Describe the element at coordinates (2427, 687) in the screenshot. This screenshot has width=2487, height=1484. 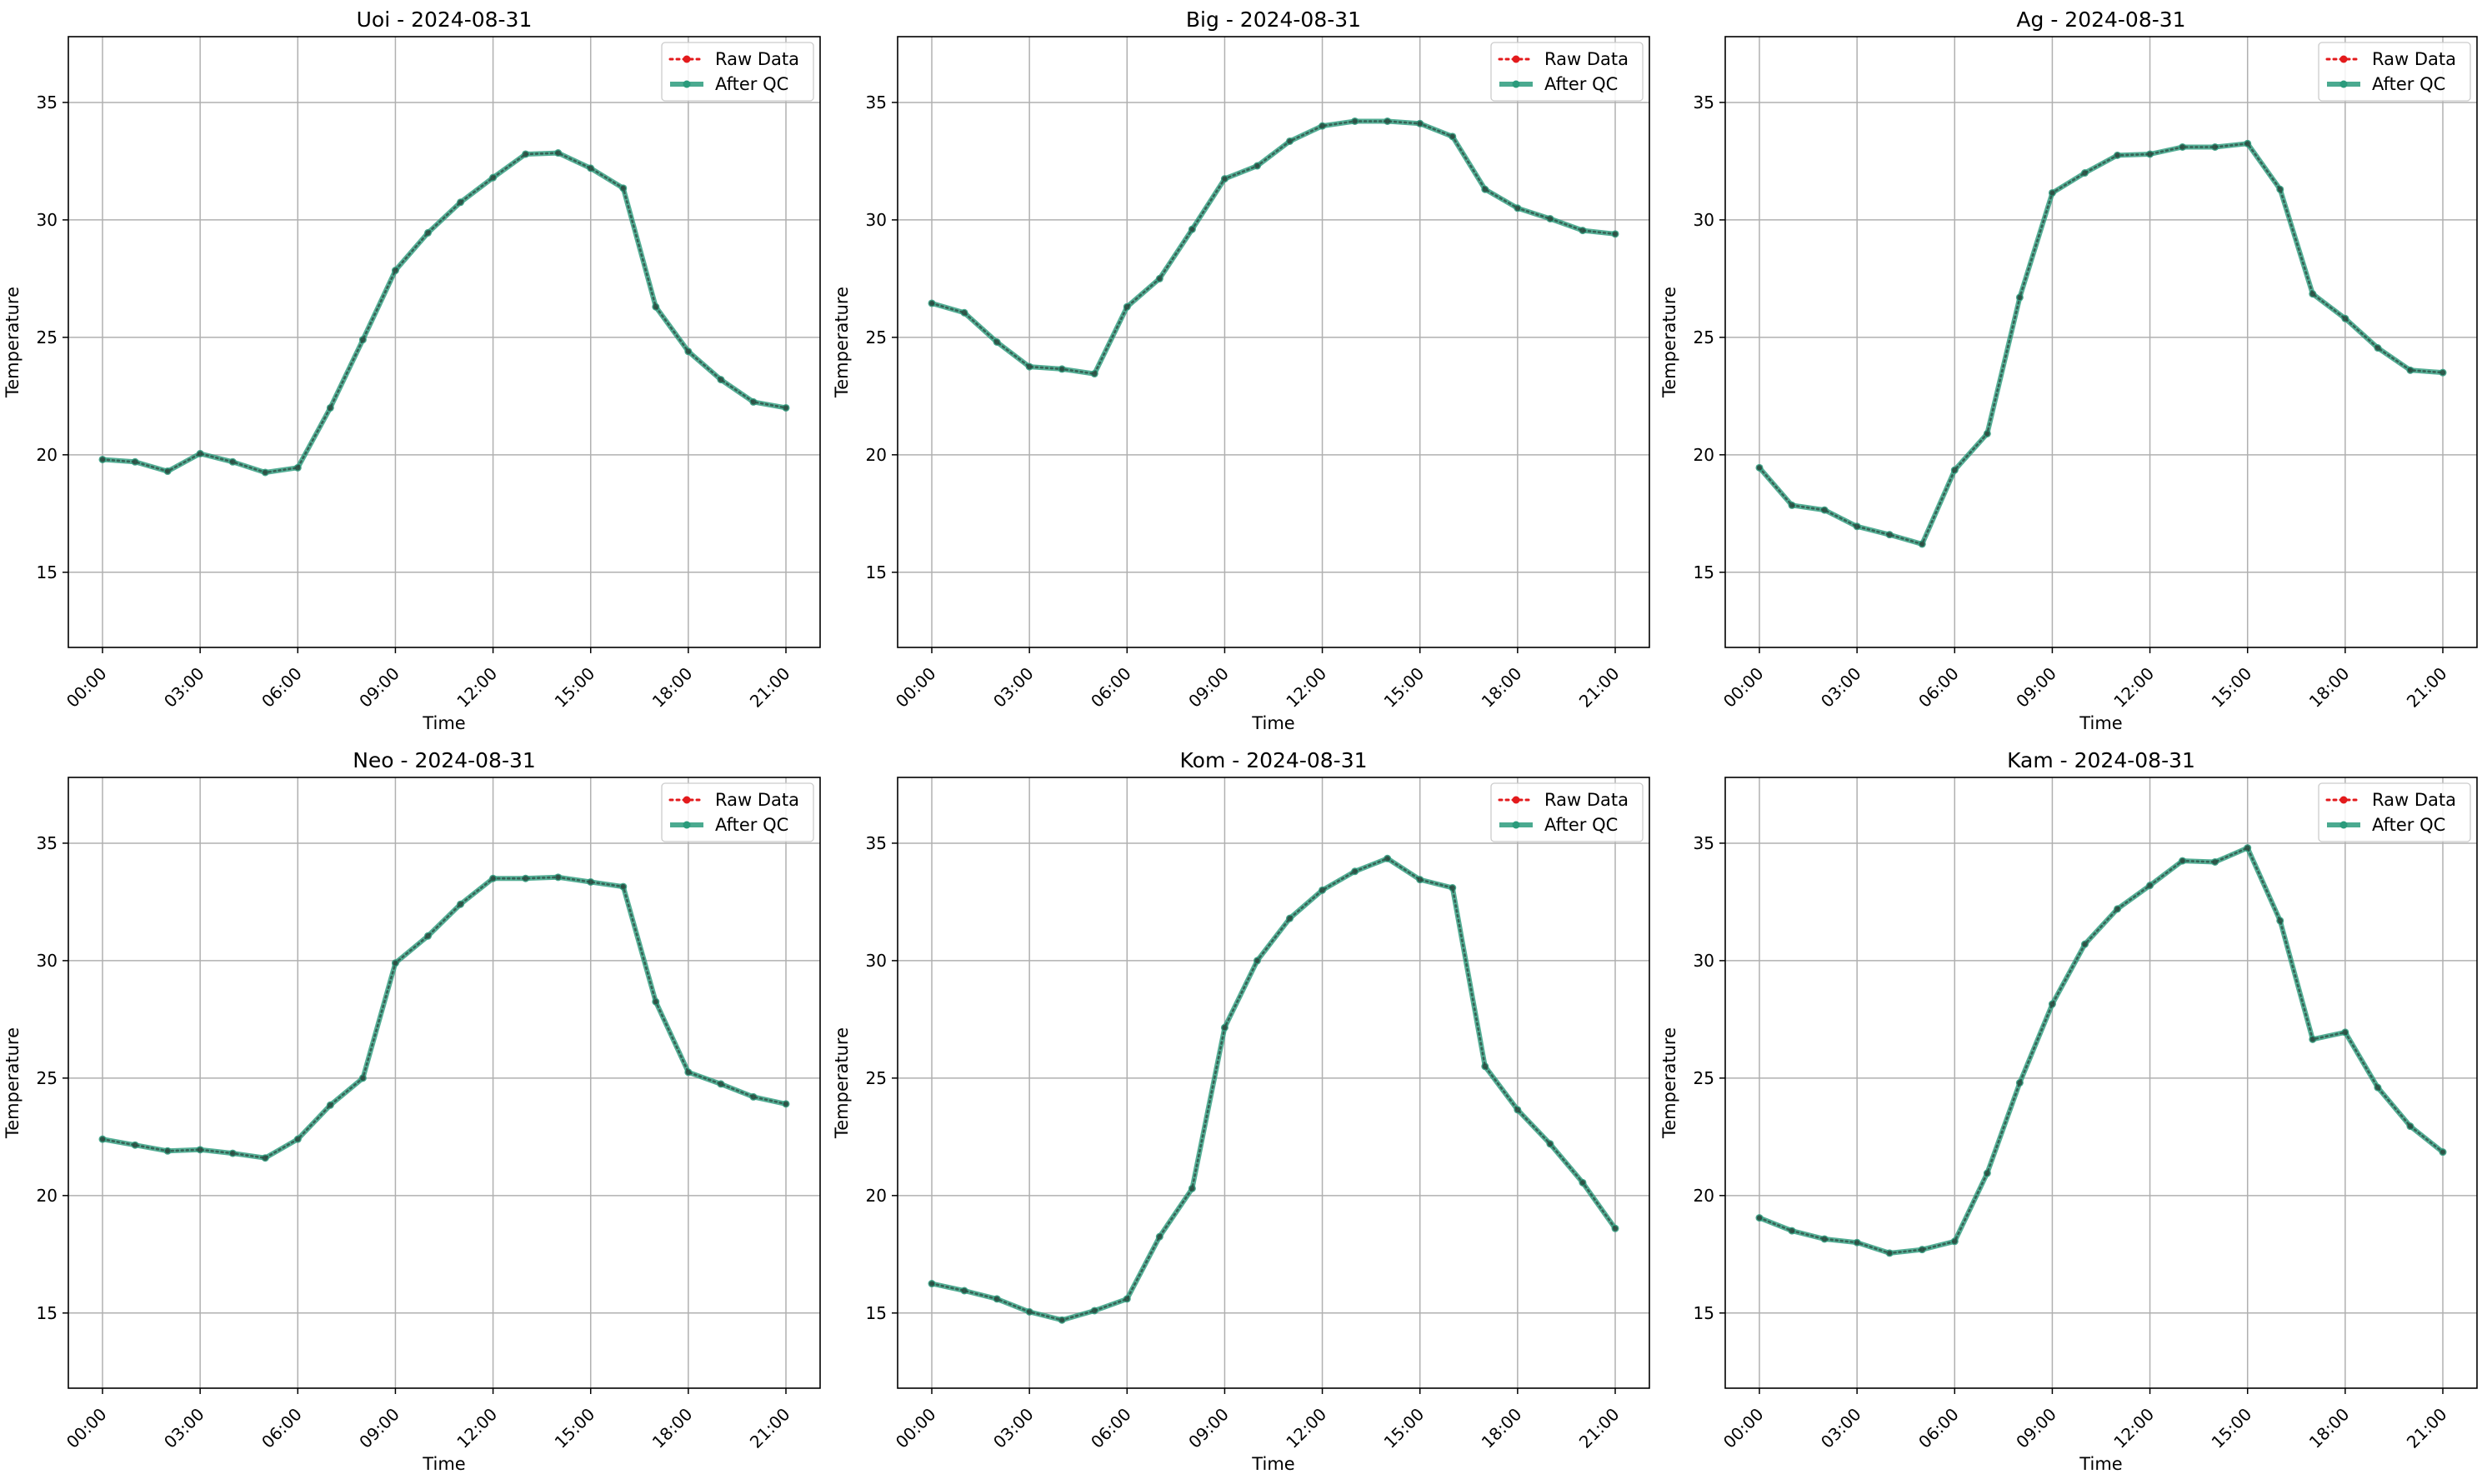
I see `x-tick-label: 21:00` at that location.